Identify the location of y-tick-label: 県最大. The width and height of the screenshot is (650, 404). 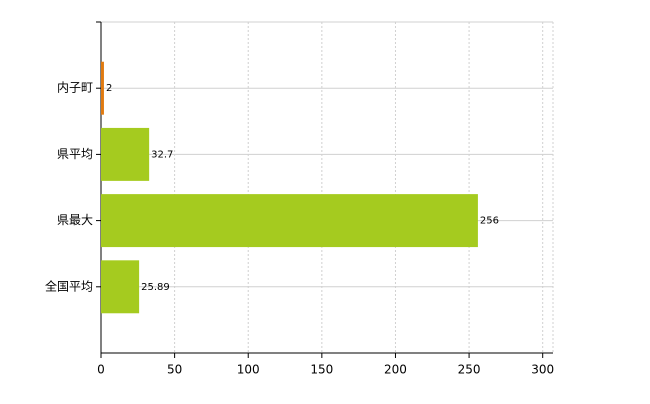
(75, 220).